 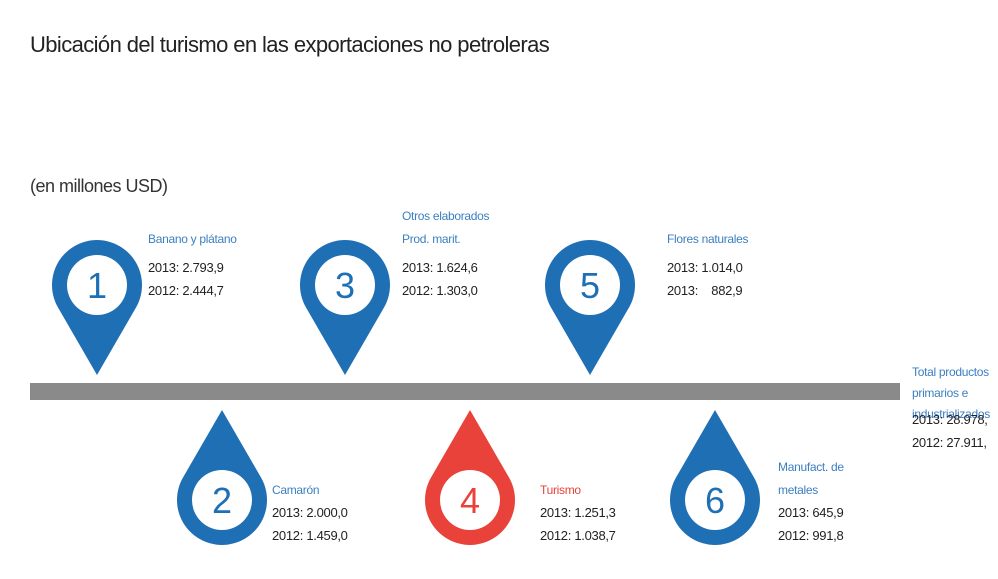 I want to click on pin-value: 2012: 1.303,0, so click(x=440, y=290).